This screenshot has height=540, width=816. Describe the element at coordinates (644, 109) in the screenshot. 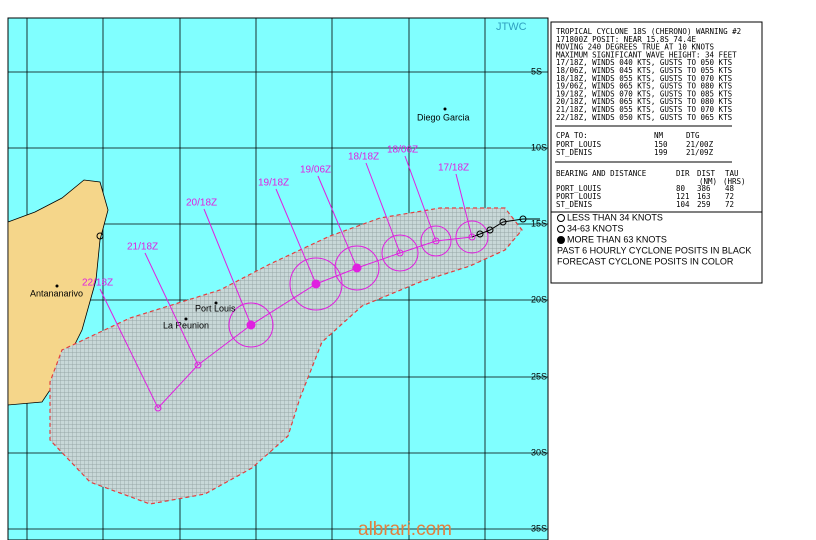

I see `warning-line: 21/18Z, WINDS 055 KTS, GUSTS TO 070 KTS` at that location.